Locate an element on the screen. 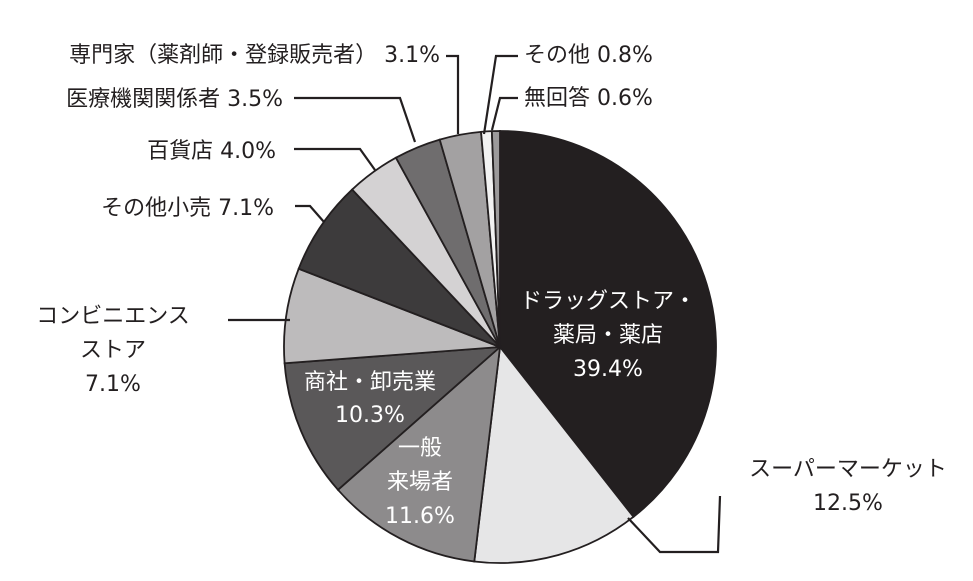 This screenshot has width=973, height=581. slice-label-6: 百貨店 4.0% is located at coordinates (211, 151).